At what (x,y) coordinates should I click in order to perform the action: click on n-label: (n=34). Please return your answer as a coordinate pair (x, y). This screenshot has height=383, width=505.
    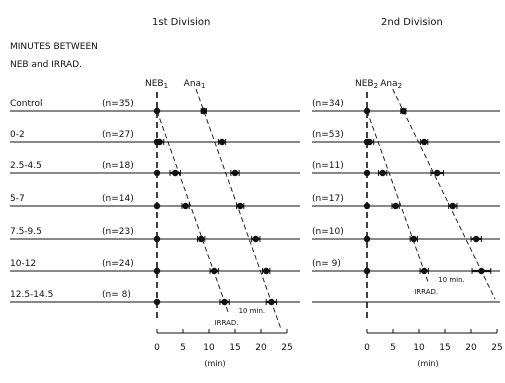
    Looking at the image, I should click on (328, 104).